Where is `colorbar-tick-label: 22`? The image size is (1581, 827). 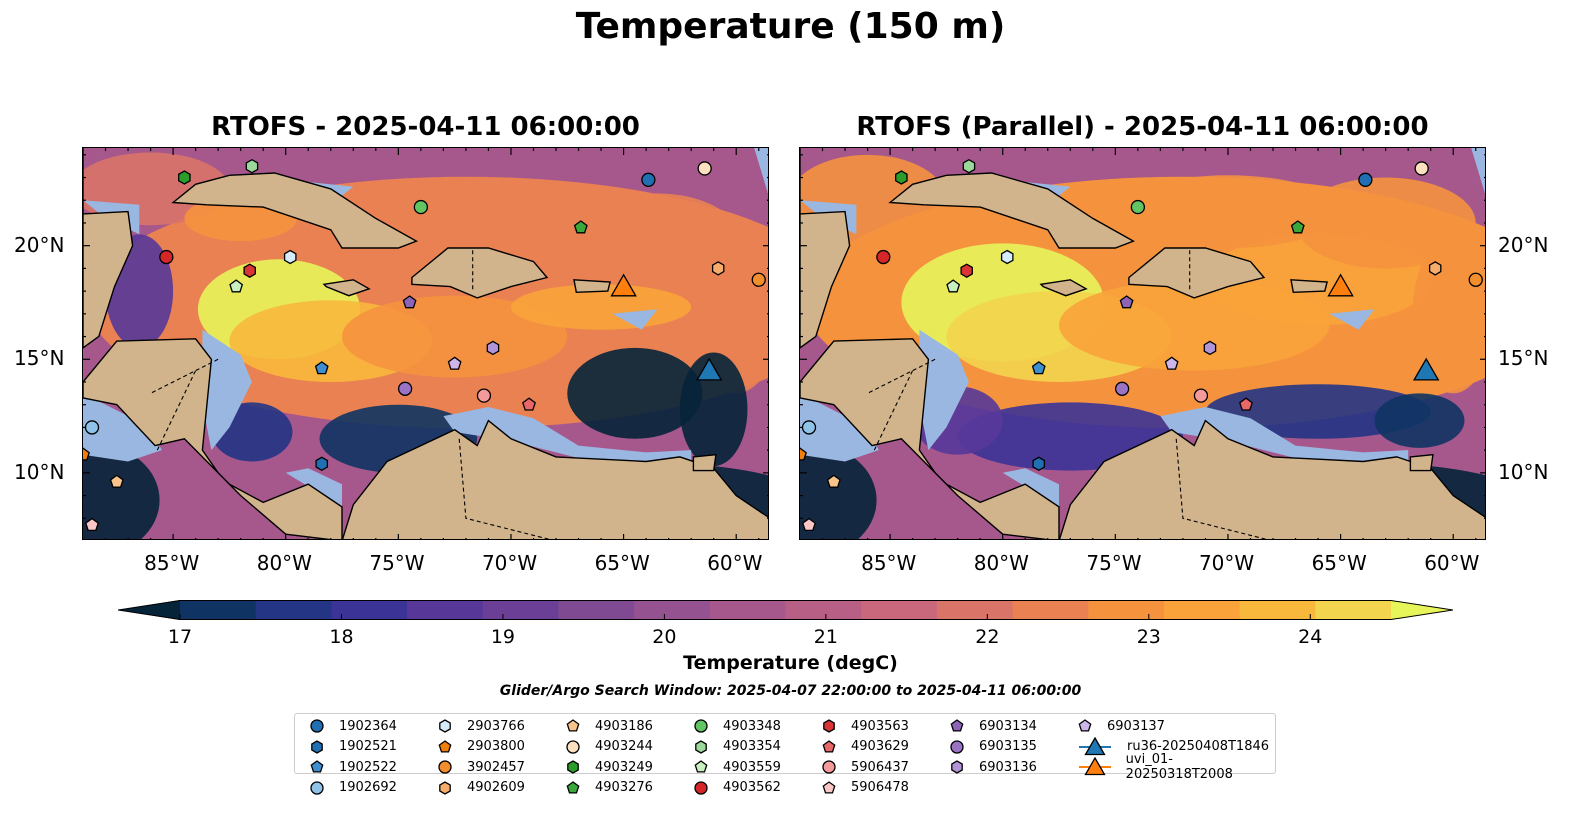 colorbar-tick-label: 22 is located at coordinates (987, 637).